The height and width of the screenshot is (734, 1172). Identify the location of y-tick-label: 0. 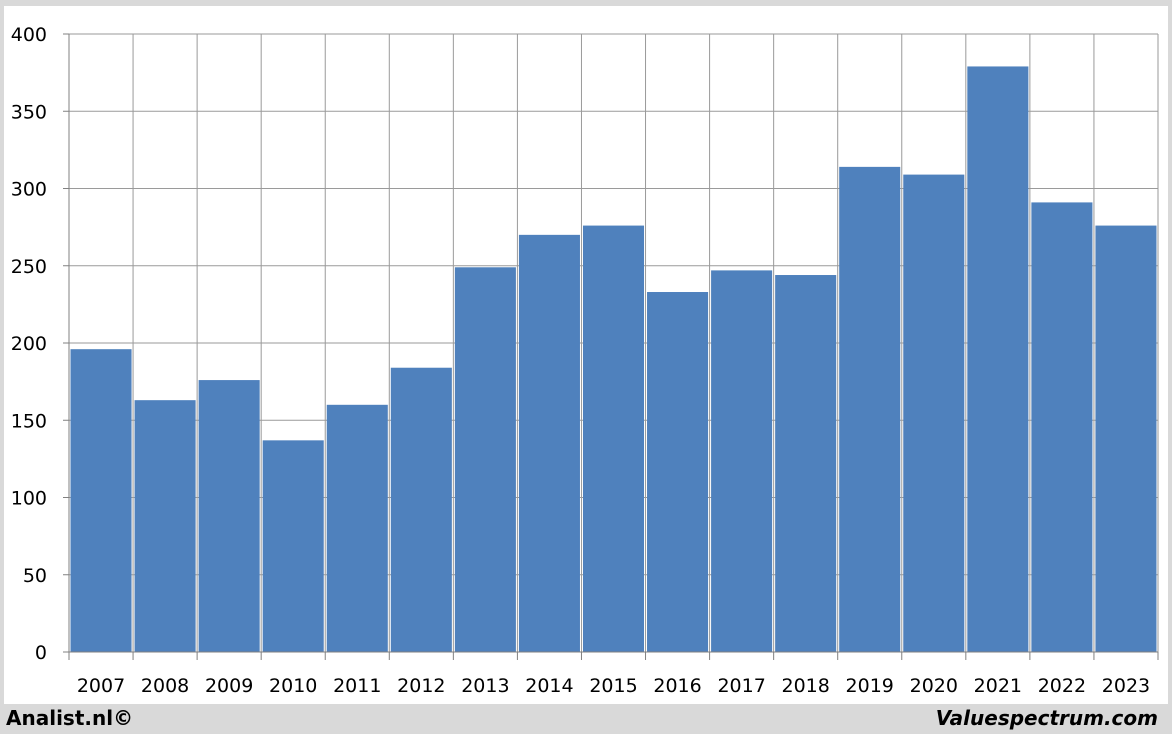
(41, 653).